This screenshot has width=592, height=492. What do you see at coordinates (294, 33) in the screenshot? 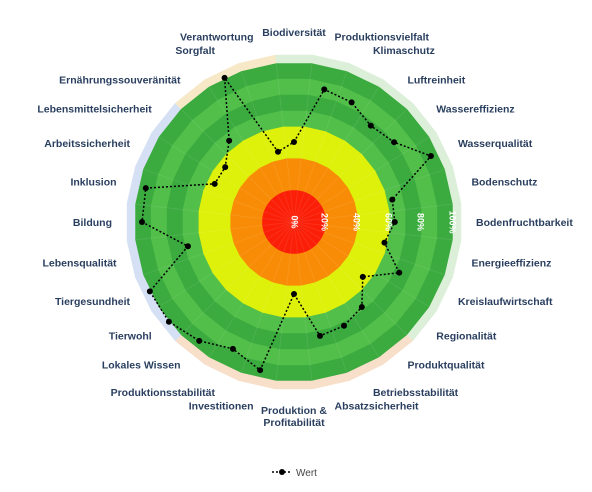
I see `category-label: Biodiversität` at bounding box center [294, 33].